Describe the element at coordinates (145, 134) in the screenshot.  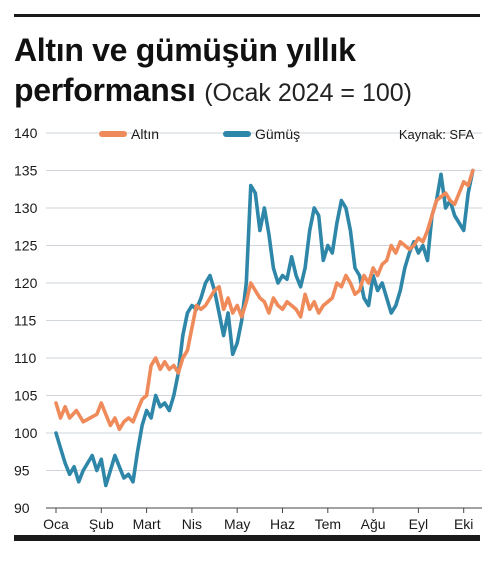
I see `legend-label-gold: Altın` at that location.